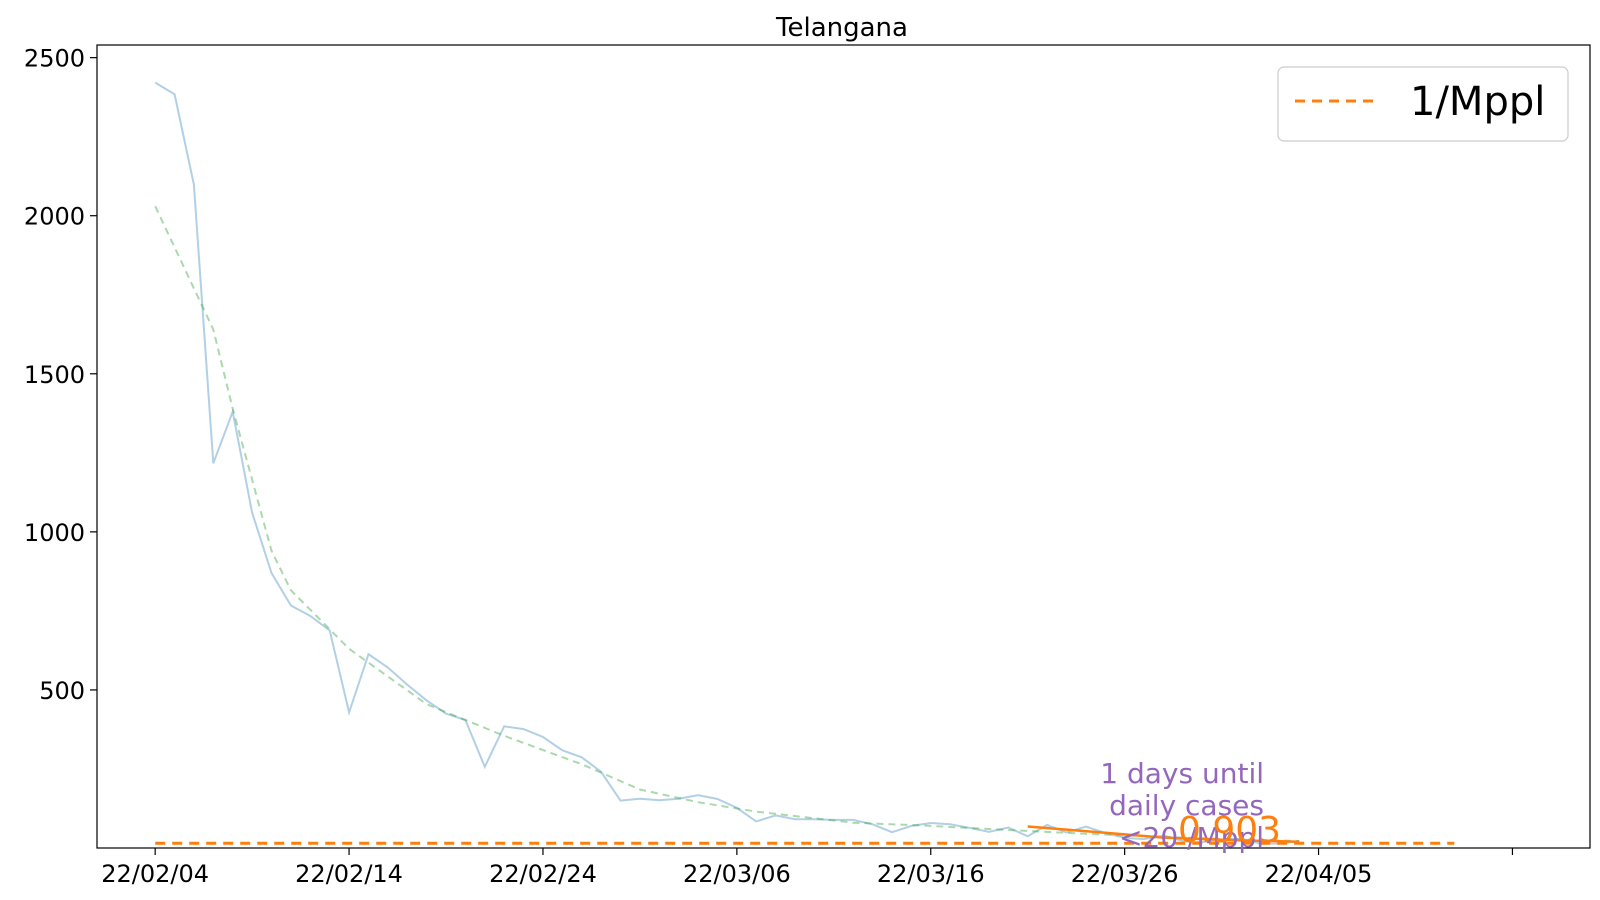 This screenshot has width=1600, height=900. What do you see at coordinates (737, 874) in the screenshot?
I see `x-tick-label: 22/03/06` at bounding box center [737, 874].